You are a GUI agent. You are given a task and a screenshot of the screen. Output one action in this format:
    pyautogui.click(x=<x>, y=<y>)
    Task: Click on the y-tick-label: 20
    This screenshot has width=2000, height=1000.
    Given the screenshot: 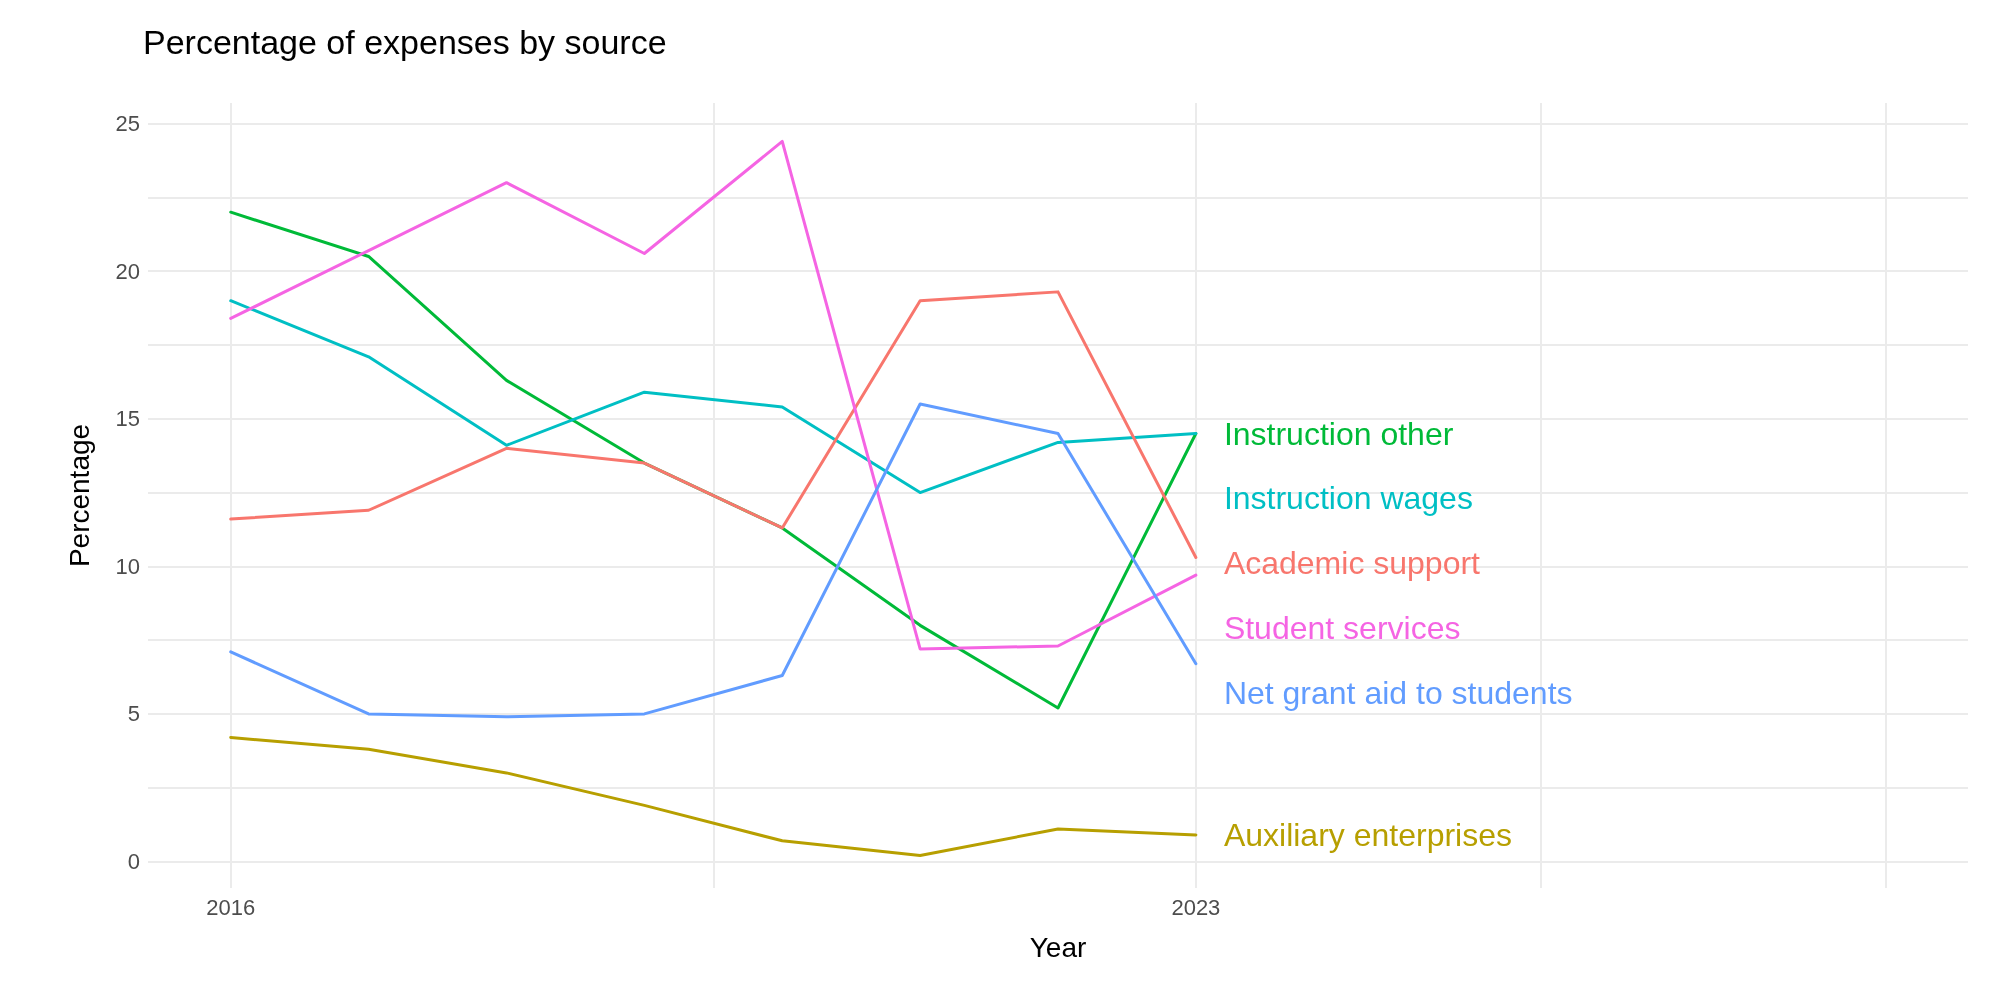 What is the action you would take?
    pyautogui.click(x=127, y=271)
    